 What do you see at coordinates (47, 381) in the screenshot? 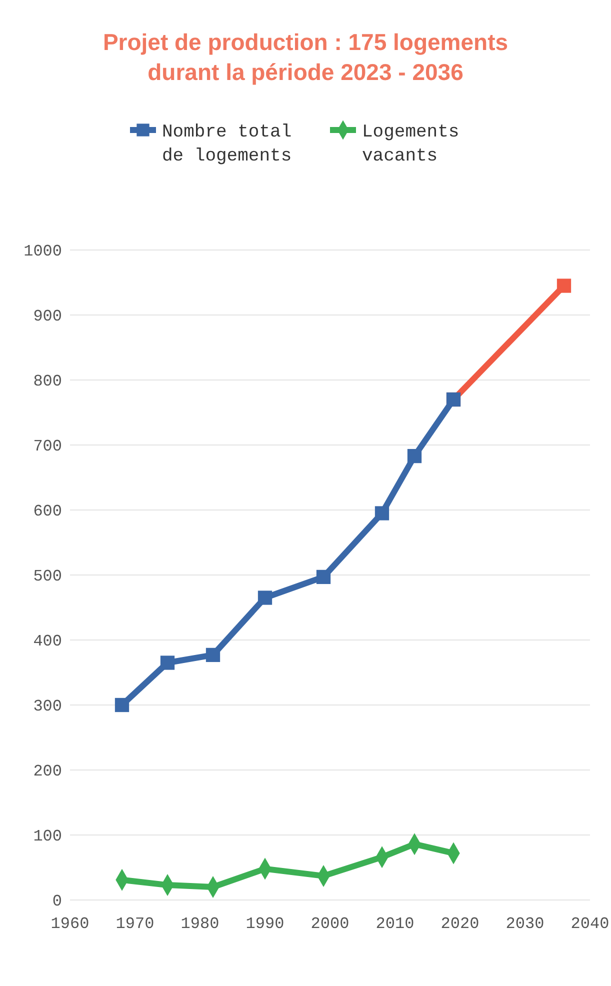
I see `y-tick-label: 800` at bounding box center [47, 381].